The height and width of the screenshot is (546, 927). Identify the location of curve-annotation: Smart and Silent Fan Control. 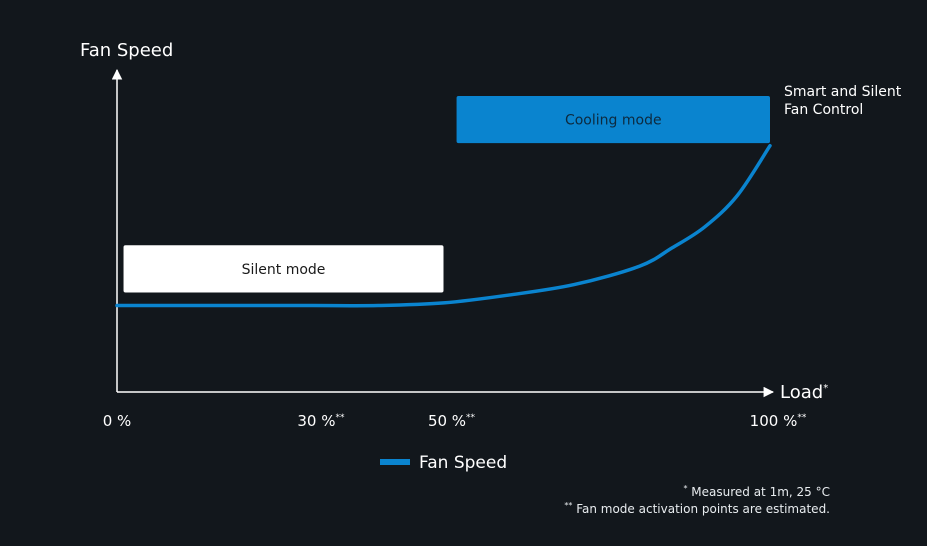
(843, 101).